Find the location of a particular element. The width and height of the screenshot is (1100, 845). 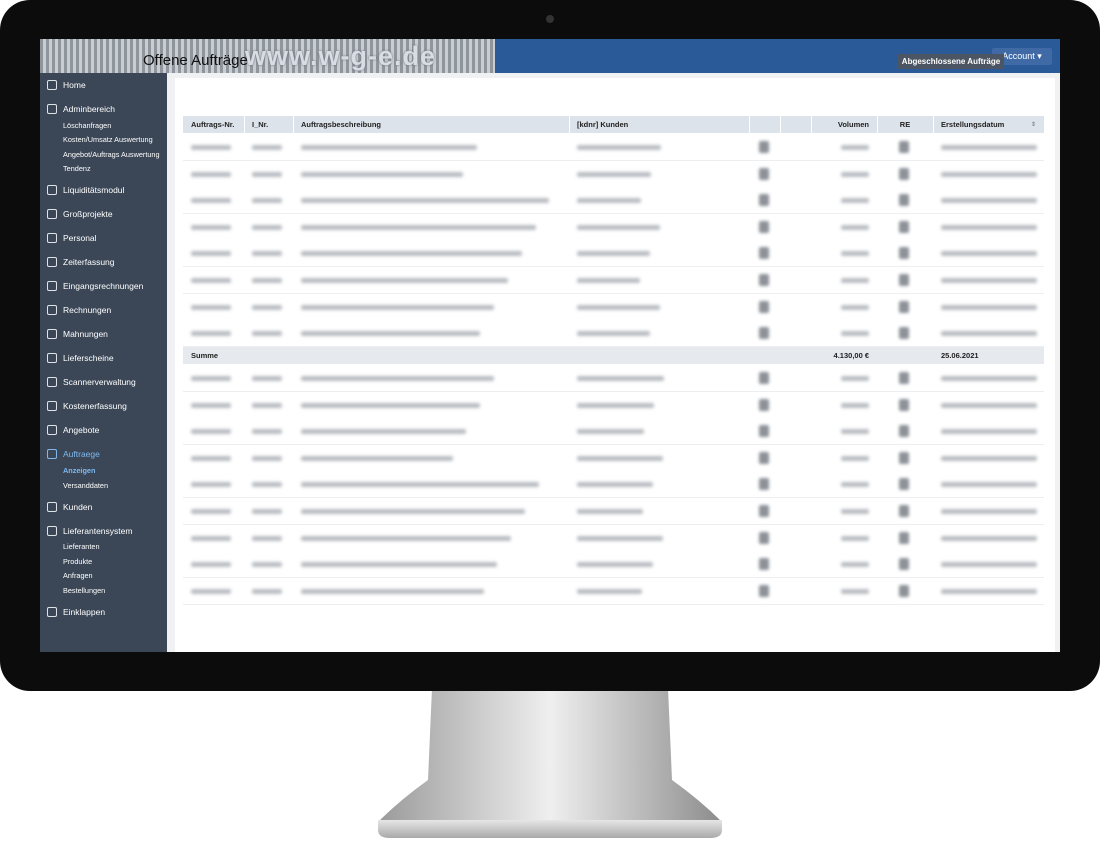

column-header: Volumen is located at coordinates (853, 124).